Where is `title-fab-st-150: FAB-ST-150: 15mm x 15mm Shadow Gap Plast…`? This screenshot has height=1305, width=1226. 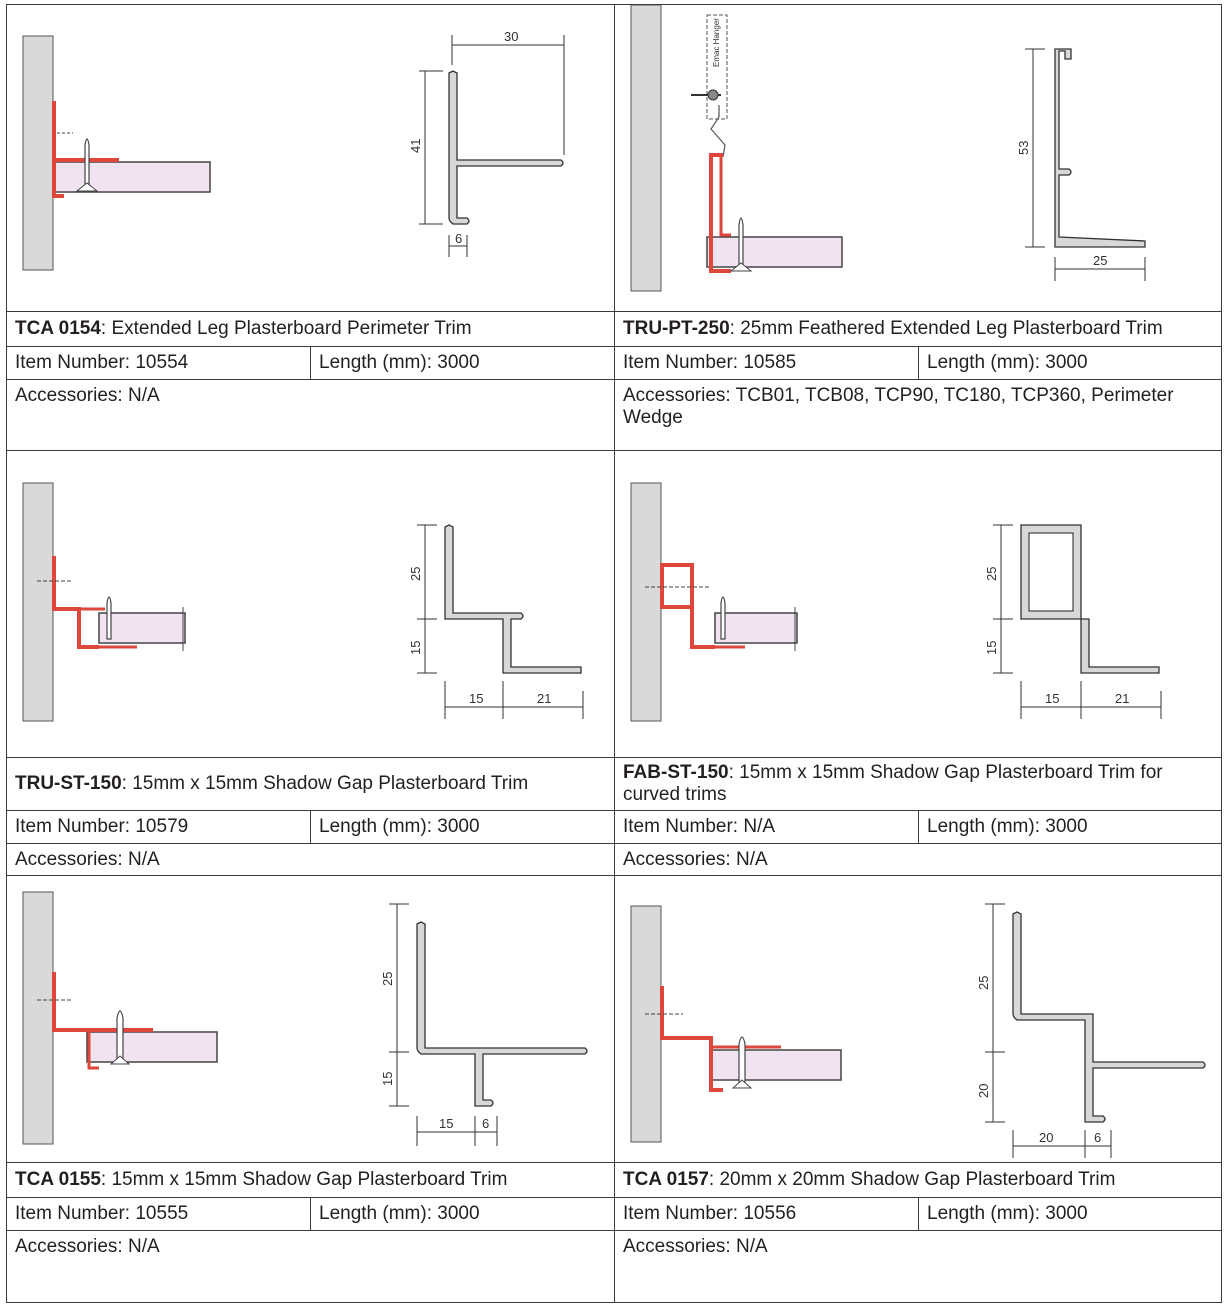
title-fab-st-150: FAB-ST-150: 15mm x 15mm Shadow Gap Plast… is located at coordinates (918, 784).